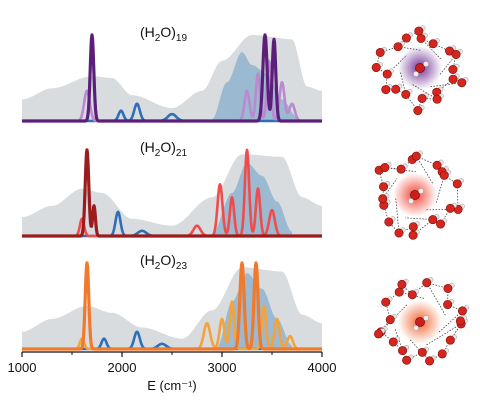 This screenshot has width=480, height=405. Describe the element at coordinates (182, 153) in the screenshot. I see `panel-label-subscript: 21` at that location.